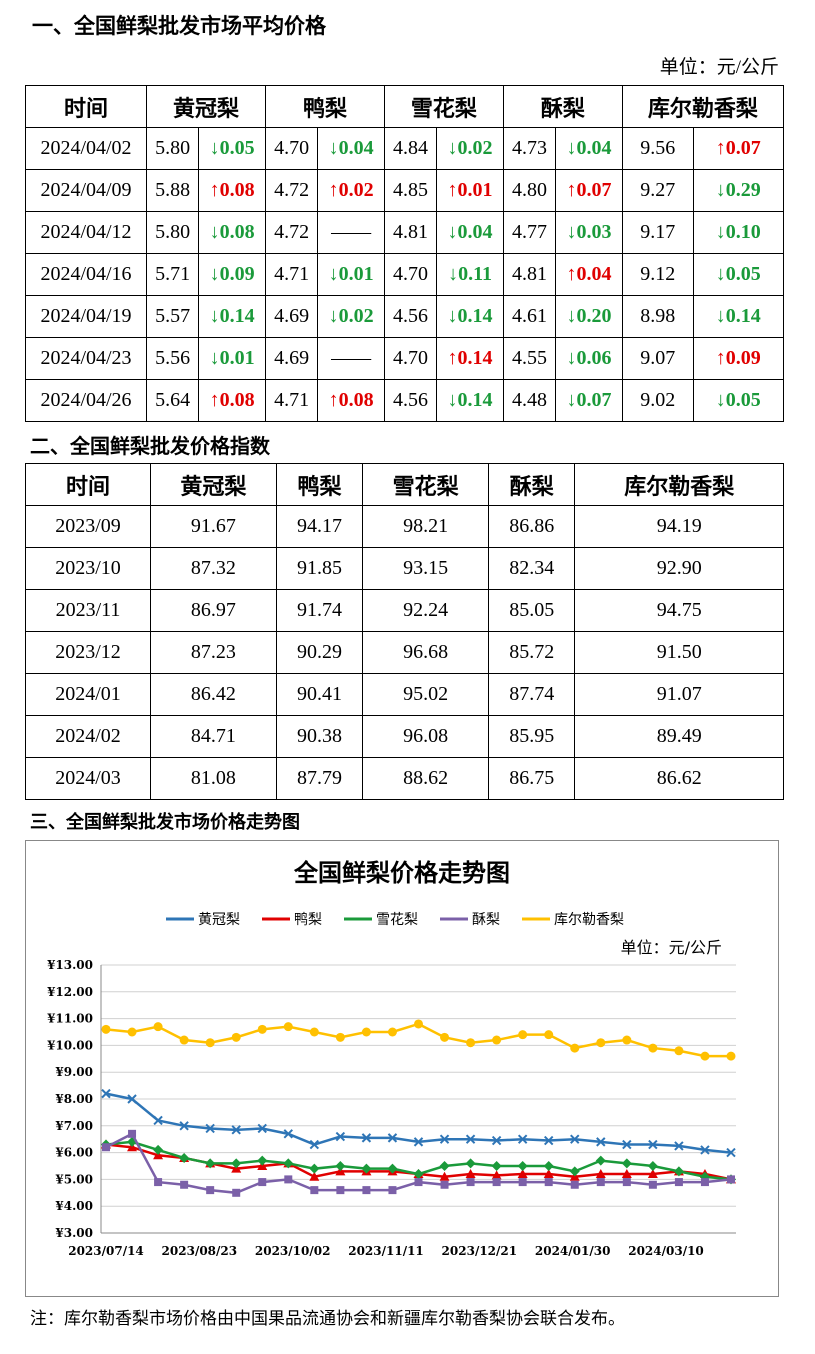 The image size is (815, 1354). What do you see at coordinates (213, 778) in the screenshot?
I see `index-cell: 81.08` at bounding box center [213, 778].